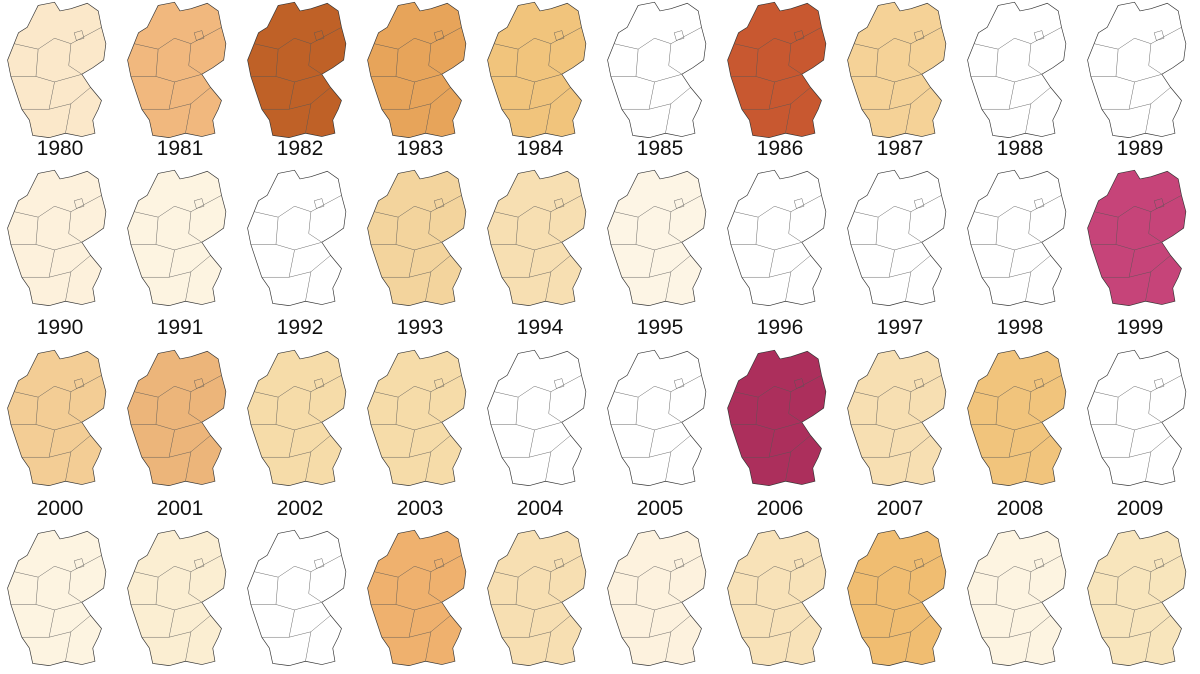  I want to click on year-label: 1994, so click(540, 327).